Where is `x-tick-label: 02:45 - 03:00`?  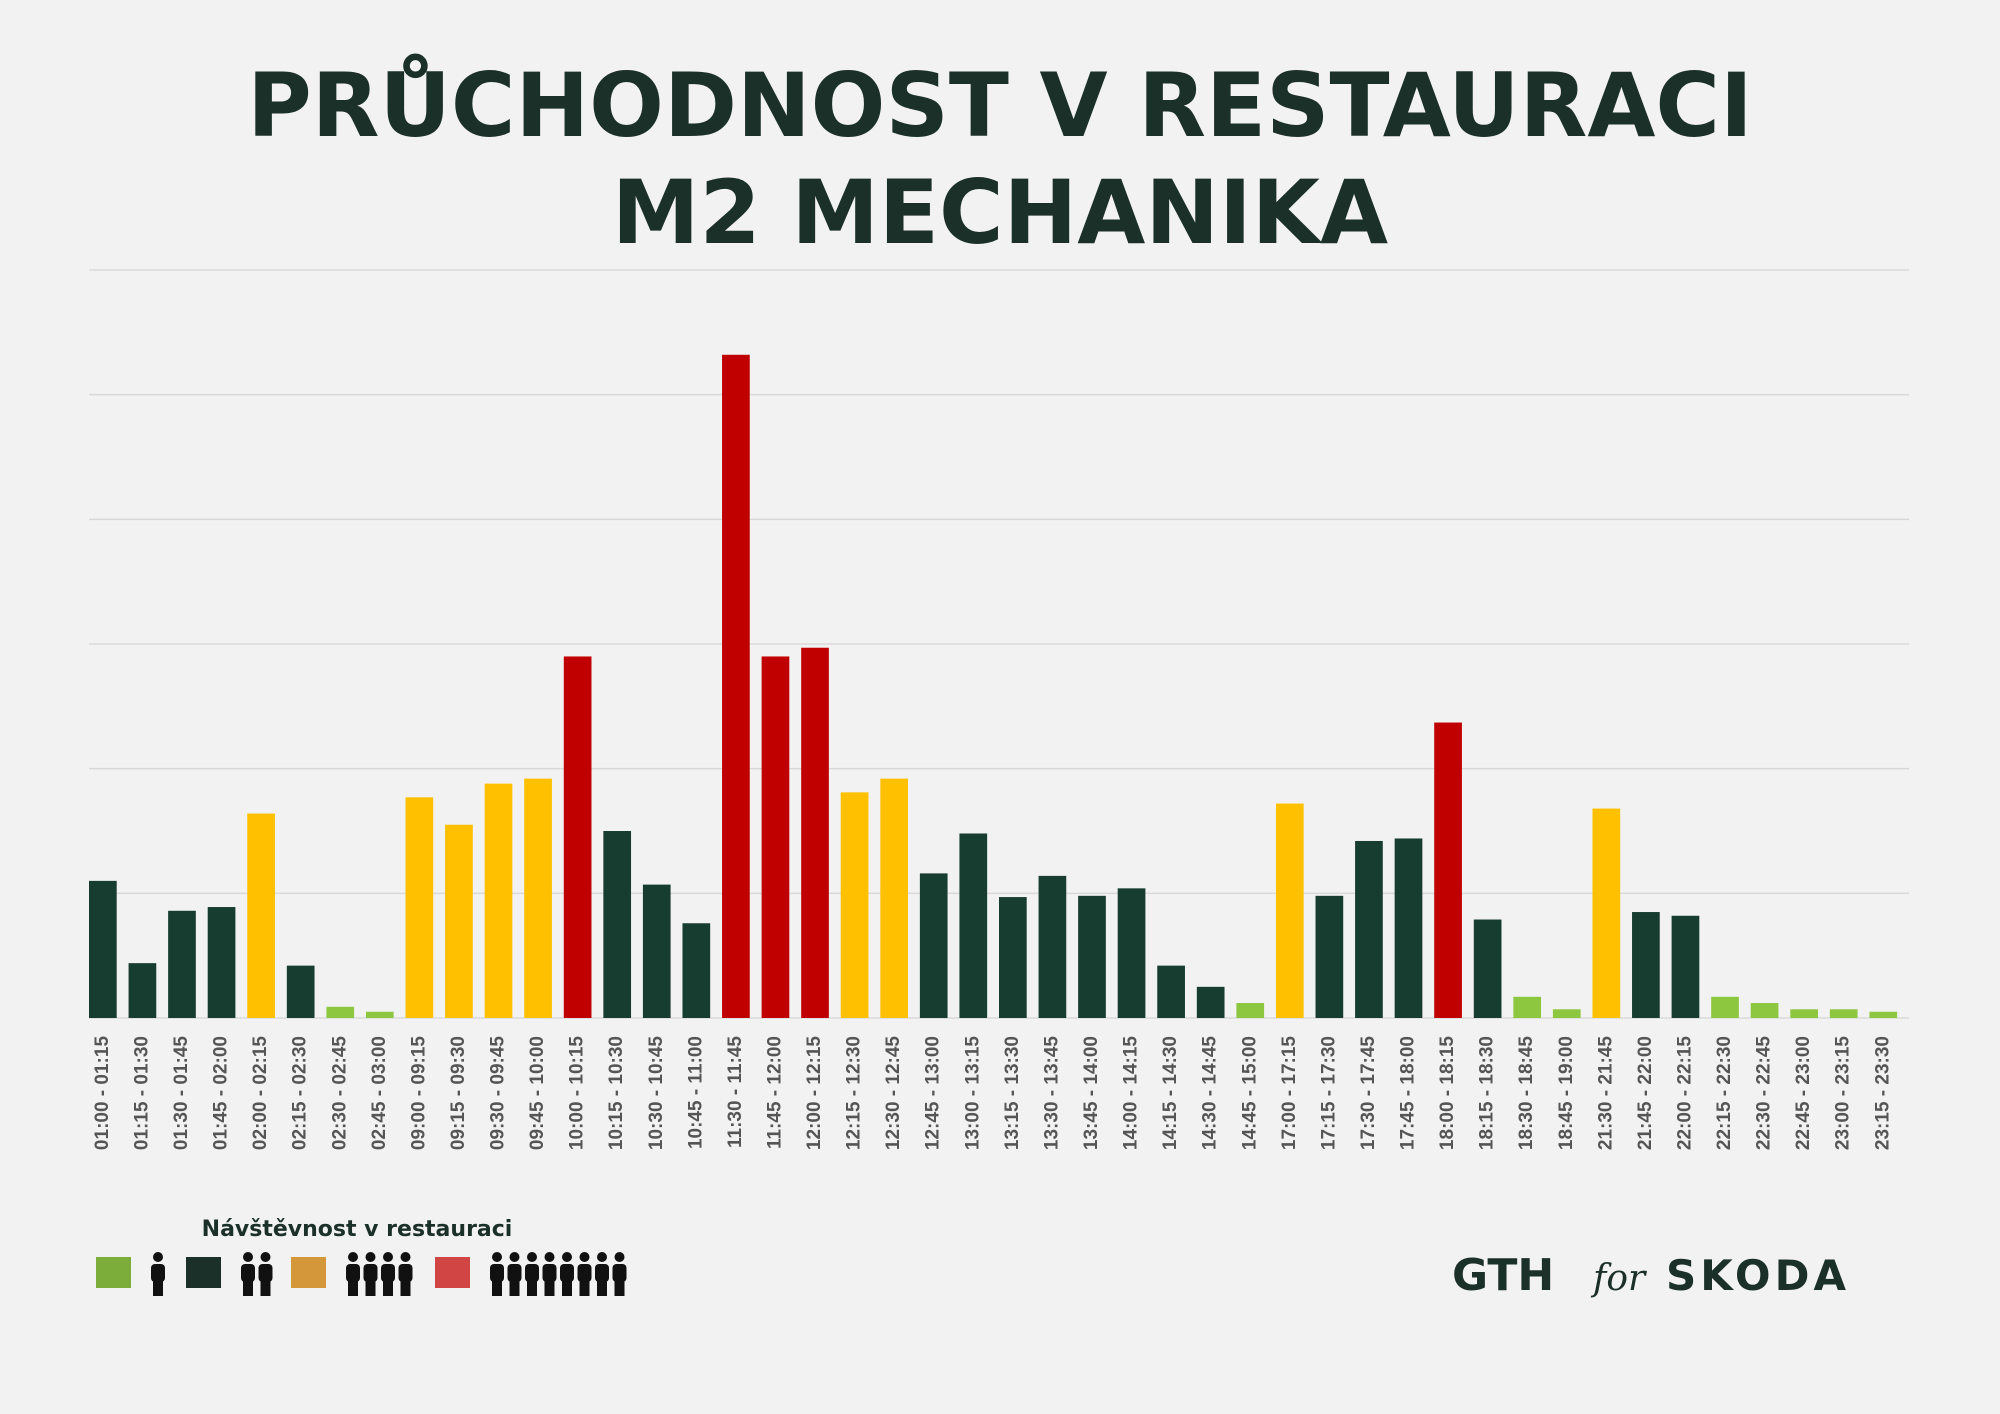 x-tick-label: 02:45 - 03:00 is located at coordinates (379, 1093).